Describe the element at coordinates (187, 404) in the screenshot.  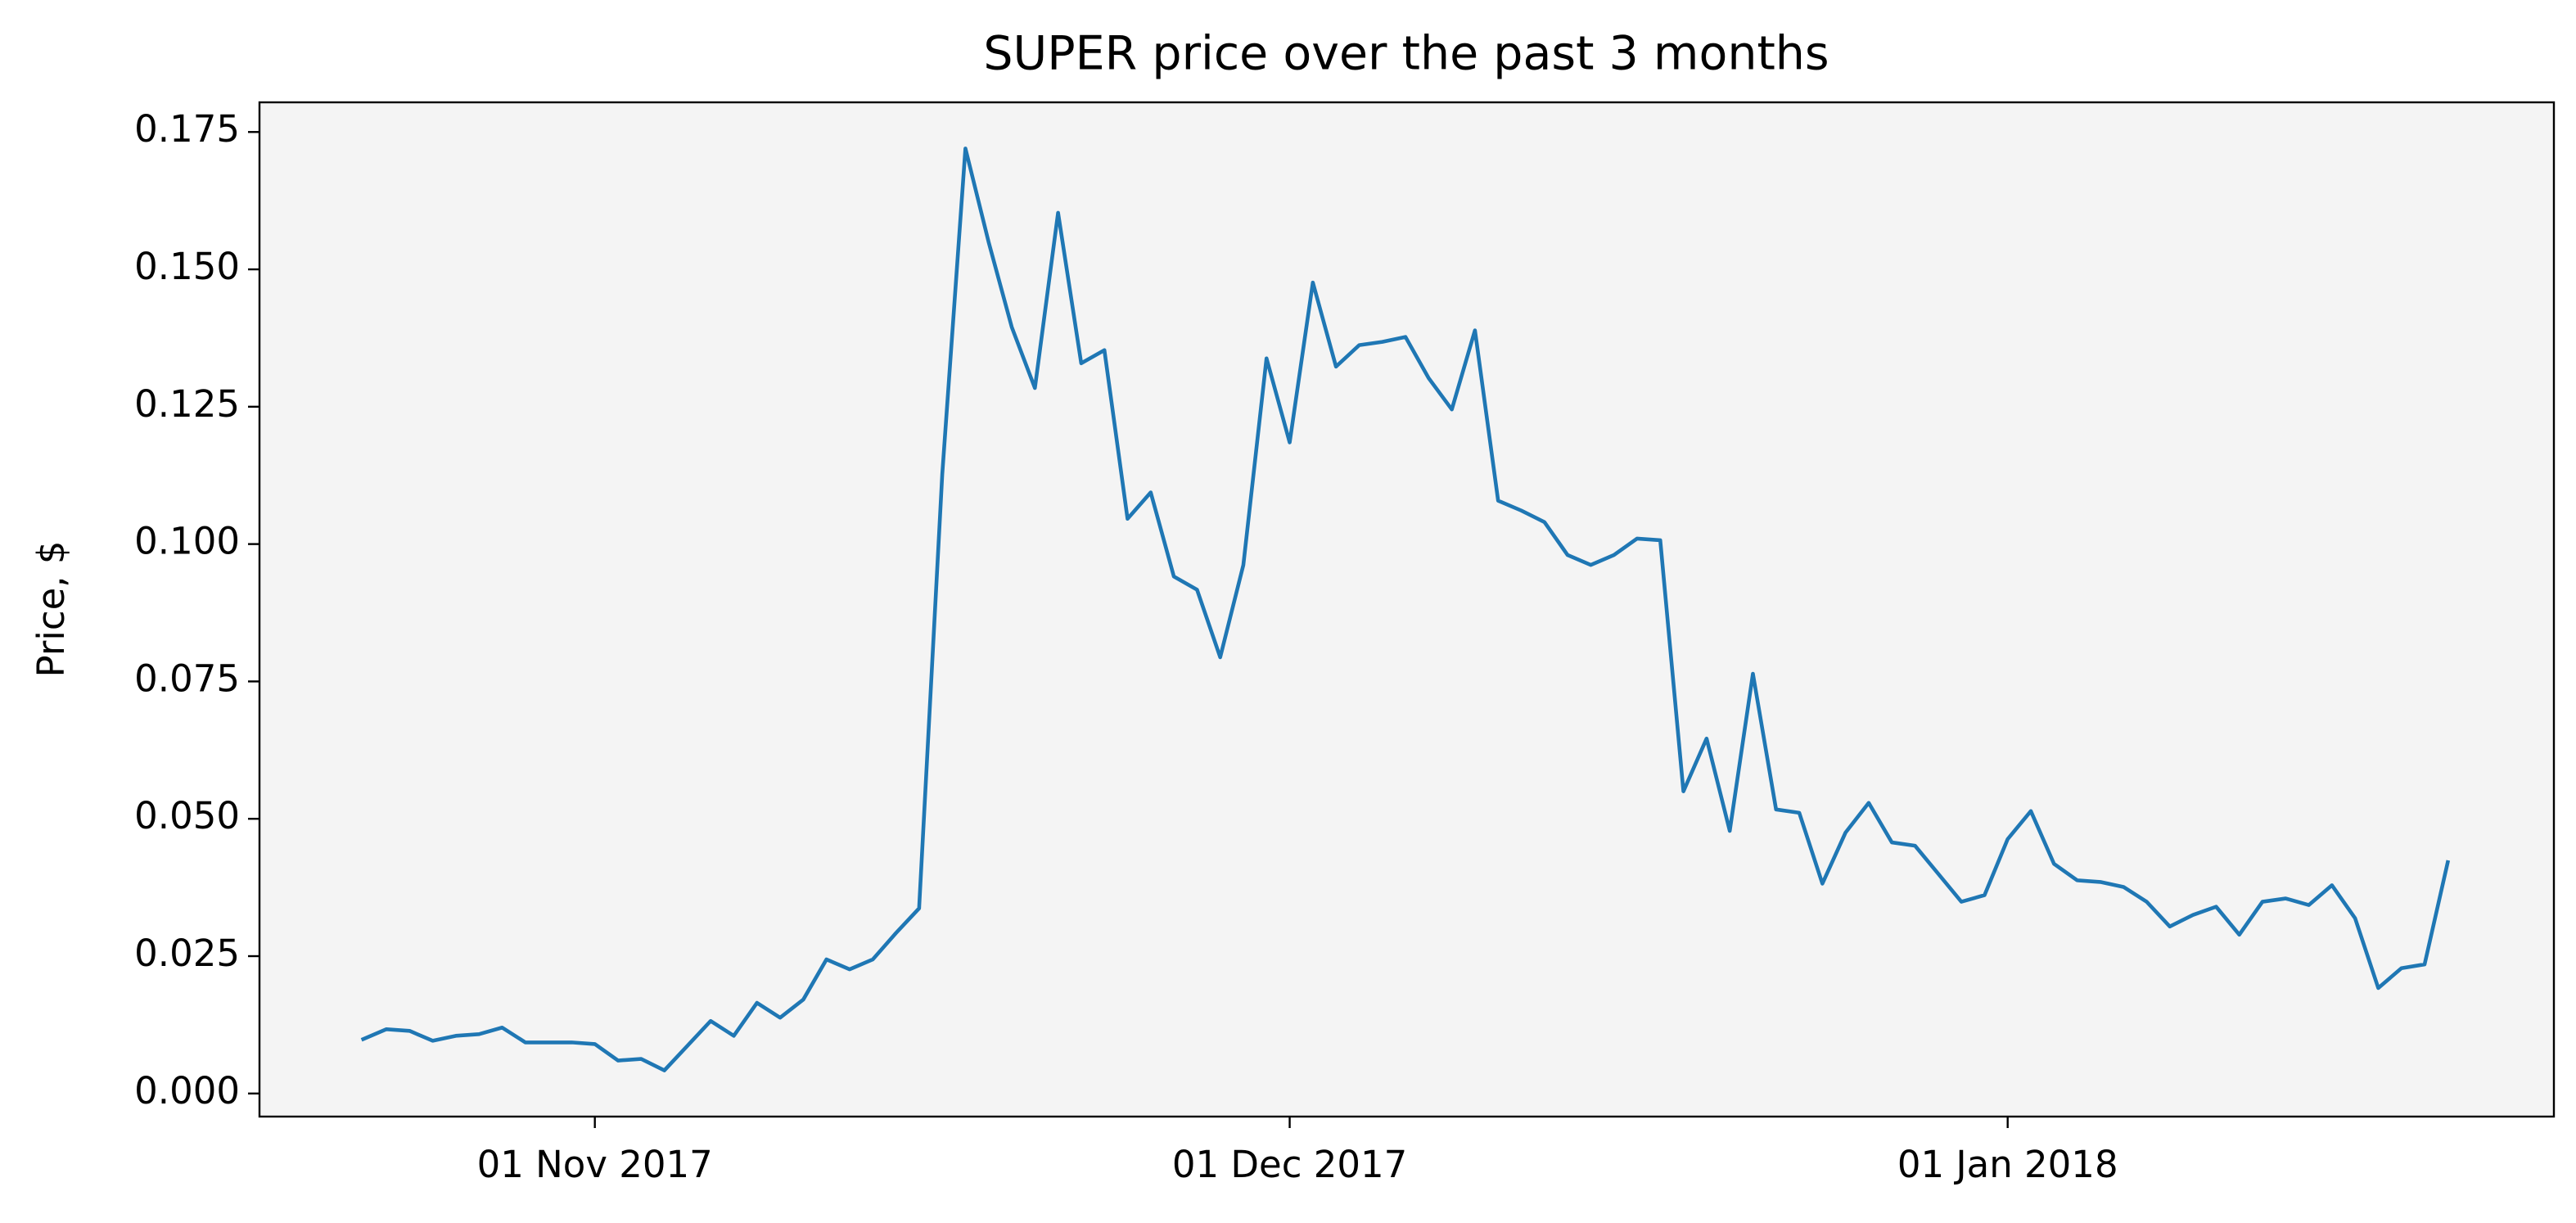
I see `y-tick-label: 0.125` at that location.